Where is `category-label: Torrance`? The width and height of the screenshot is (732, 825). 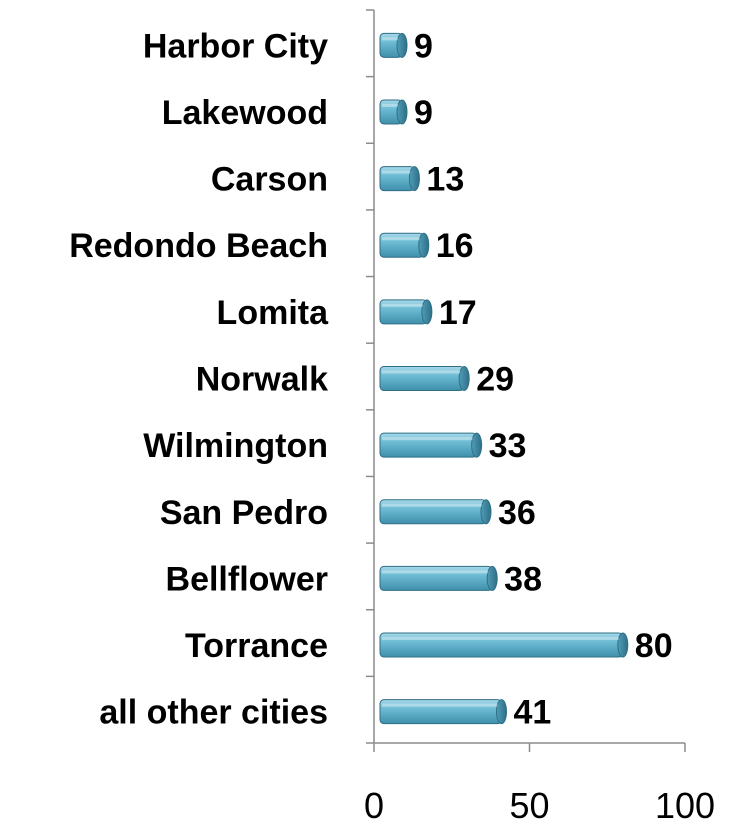
category-label: Torrance is located at coordinates (256, 646).